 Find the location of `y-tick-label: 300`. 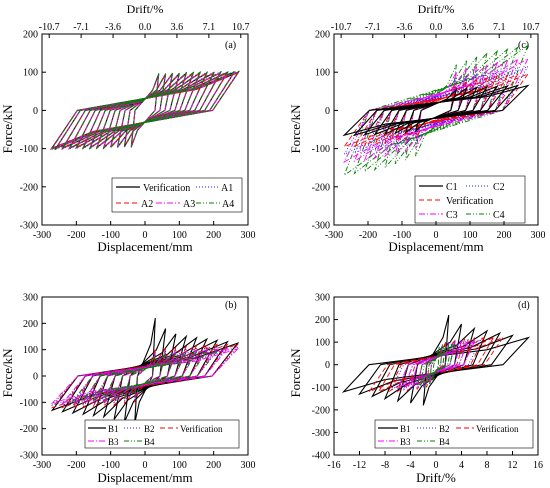

y-tick-label: 300 is located at coordinates (30, 298).